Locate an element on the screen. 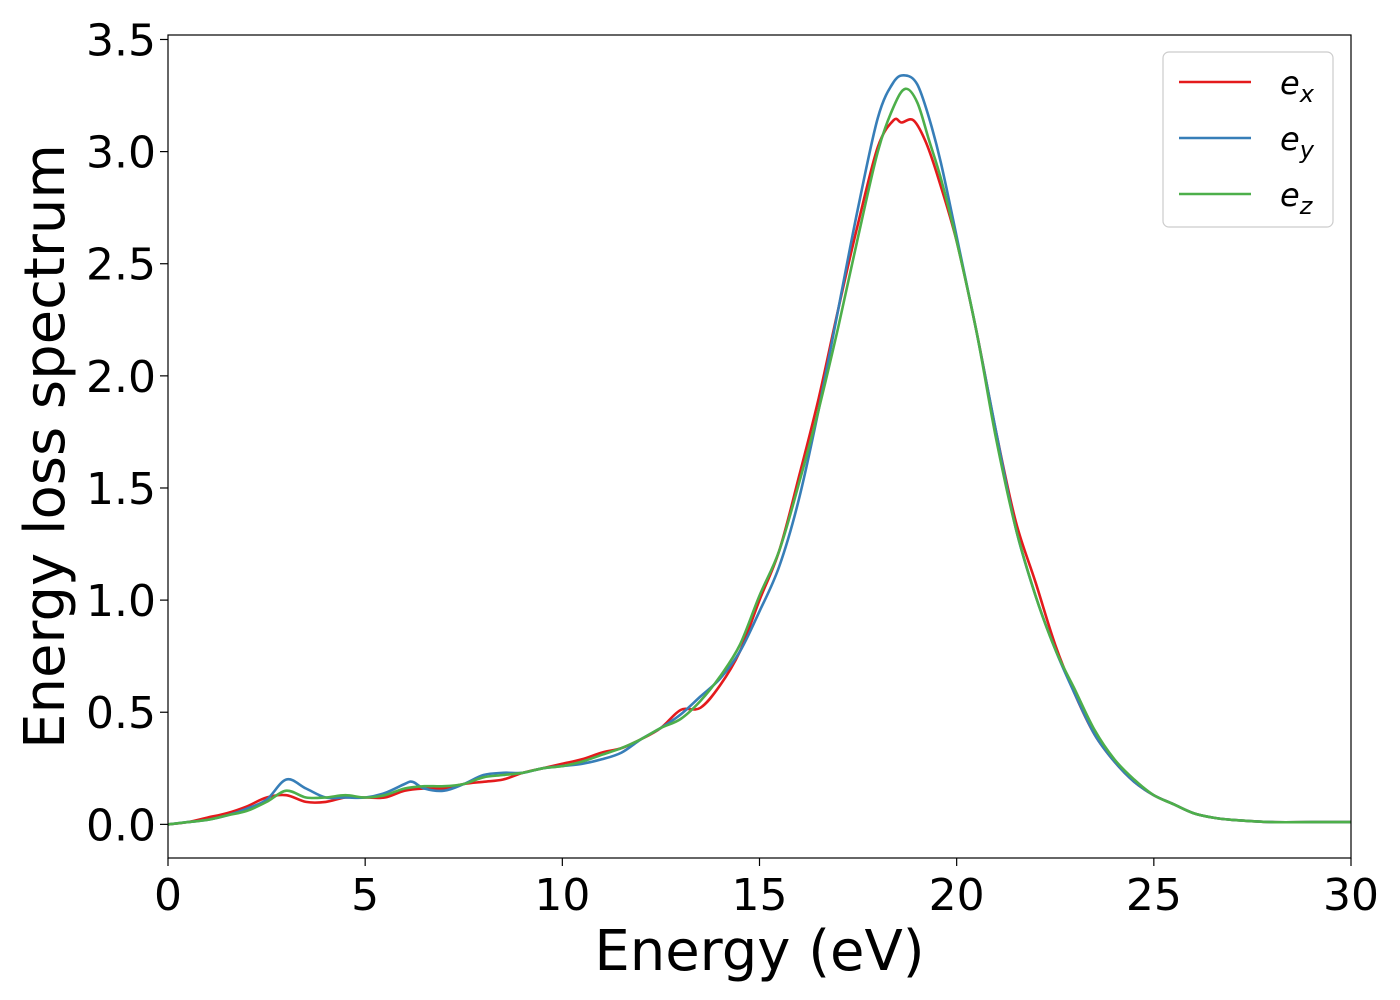 The width and height of the screenshot is (1400, 1000). y-tick-label: 2.5 is located at coordinates (121, 265).